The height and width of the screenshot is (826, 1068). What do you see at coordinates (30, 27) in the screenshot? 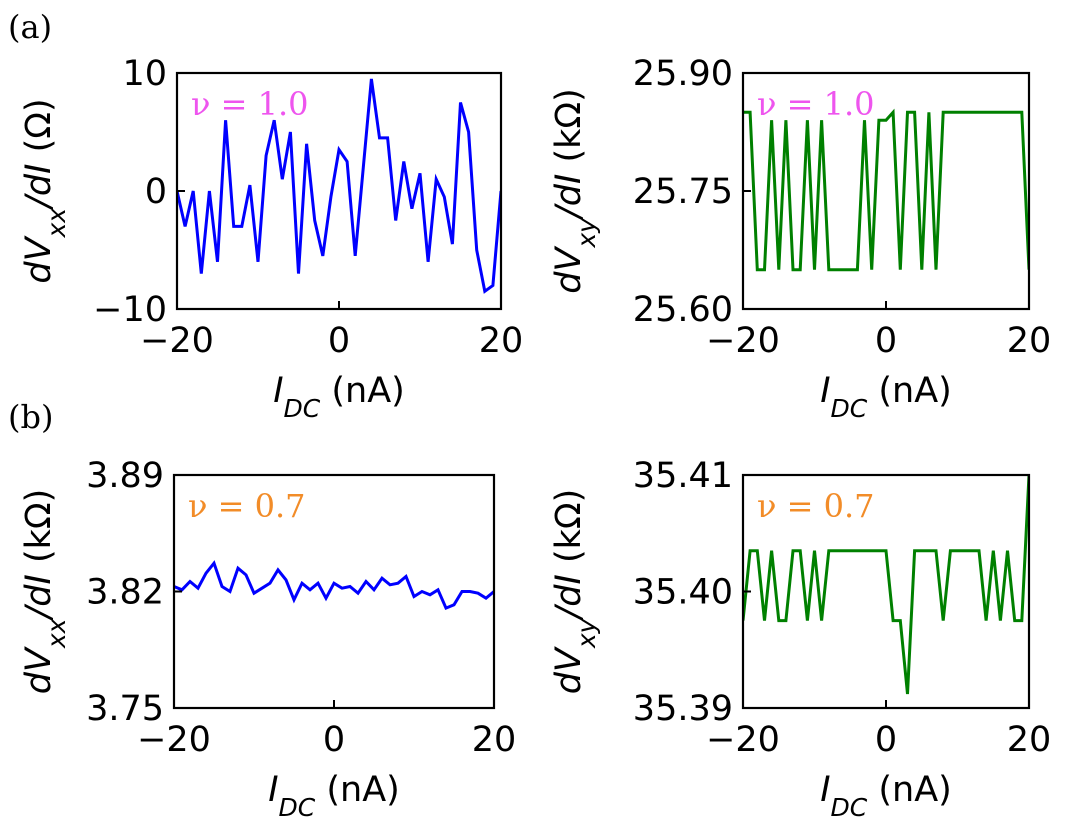
I see `panel-label-a: (a)` at bounding box center [30, 27].